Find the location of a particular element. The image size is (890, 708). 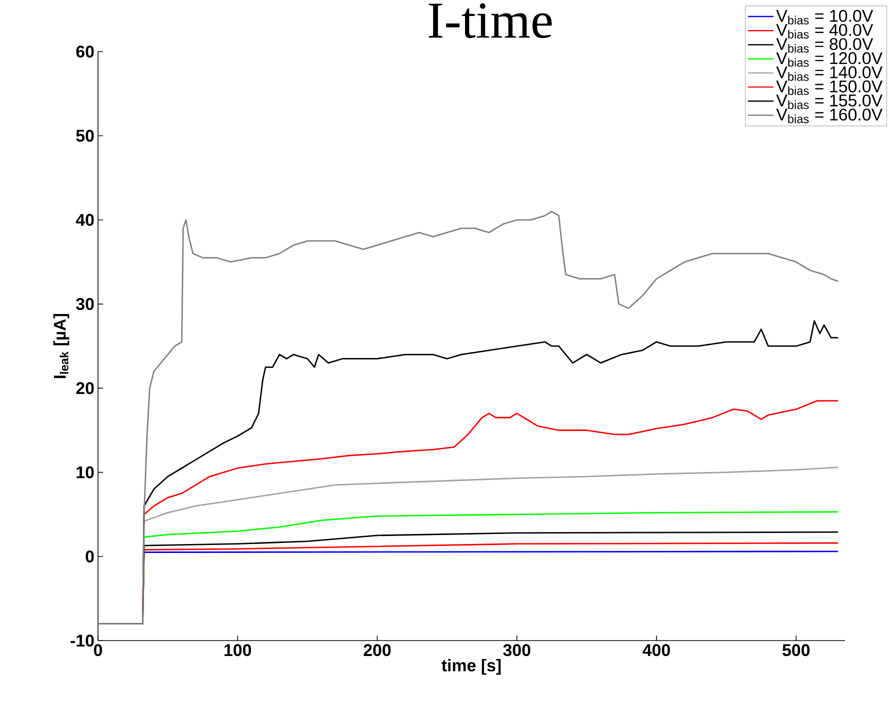

y-tick-label: -10 is located at coordinates (82, 640).